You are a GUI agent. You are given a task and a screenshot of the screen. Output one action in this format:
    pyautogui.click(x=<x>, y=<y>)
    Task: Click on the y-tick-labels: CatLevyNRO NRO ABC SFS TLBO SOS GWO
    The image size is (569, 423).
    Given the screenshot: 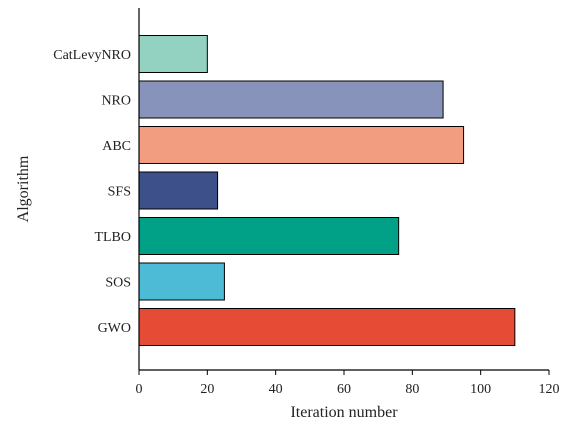 What is the action you would take?
    pyautogui.click(x=92, y=192)
    